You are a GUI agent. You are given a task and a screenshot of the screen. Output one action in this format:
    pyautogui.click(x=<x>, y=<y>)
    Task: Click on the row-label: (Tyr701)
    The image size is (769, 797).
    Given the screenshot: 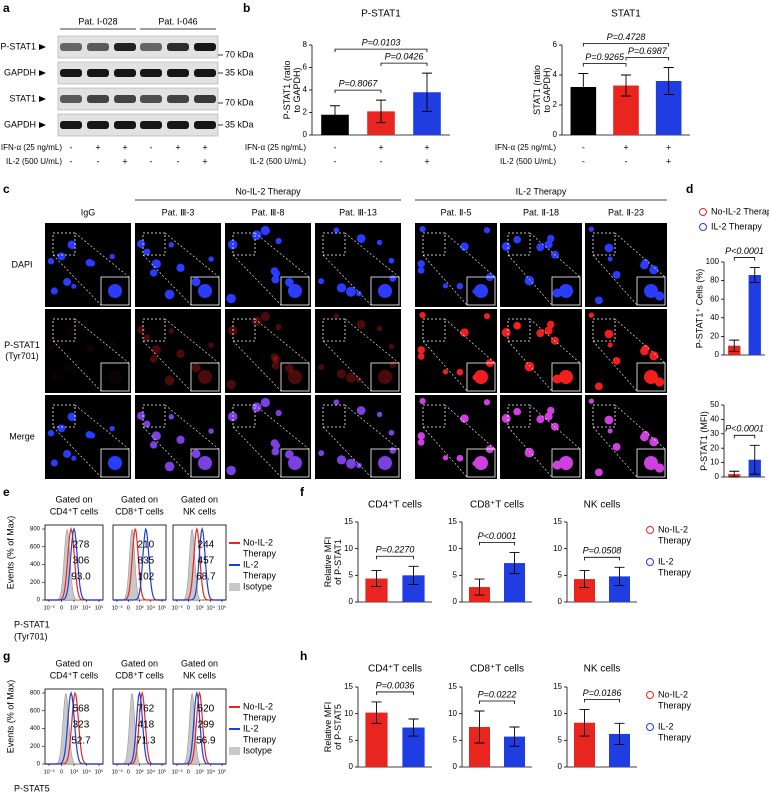 What is the action you would take?
    pyautogui.click(x=22, y=356)
    